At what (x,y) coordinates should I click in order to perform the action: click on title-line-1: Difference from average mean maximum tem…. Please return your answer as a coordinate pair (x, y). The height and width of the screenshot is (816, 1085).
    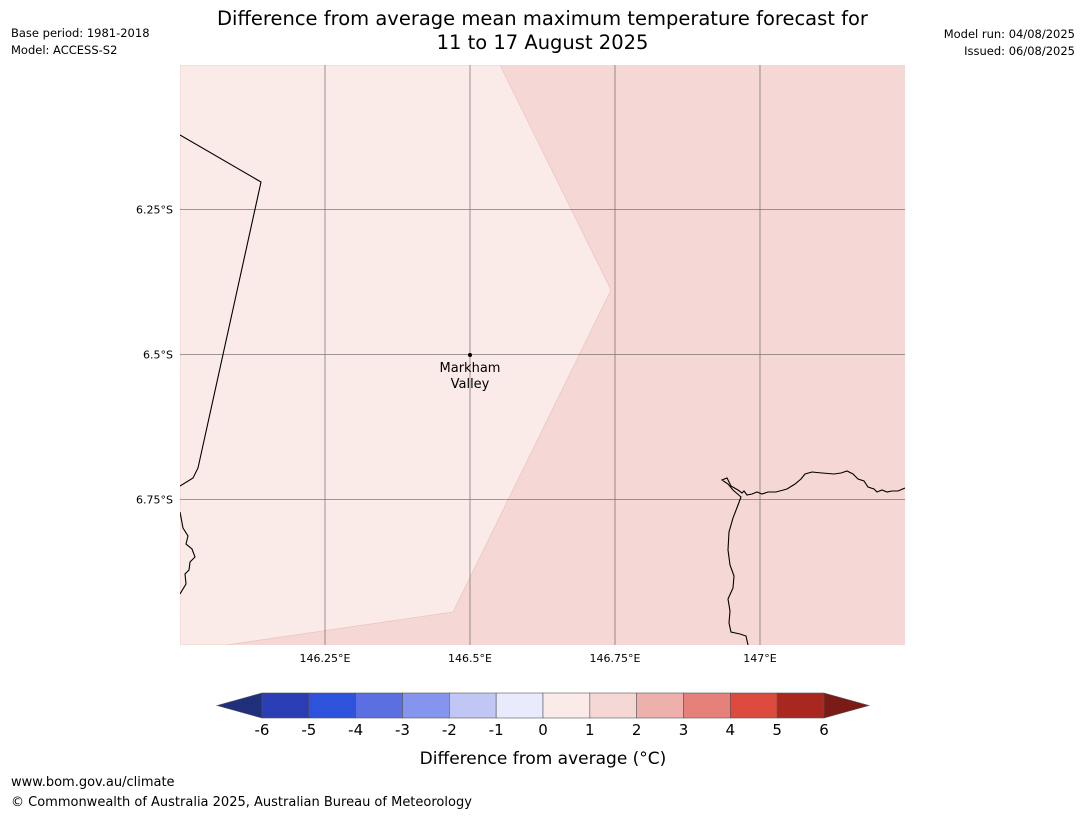
    Looking at the image, I should click on (542, 18).